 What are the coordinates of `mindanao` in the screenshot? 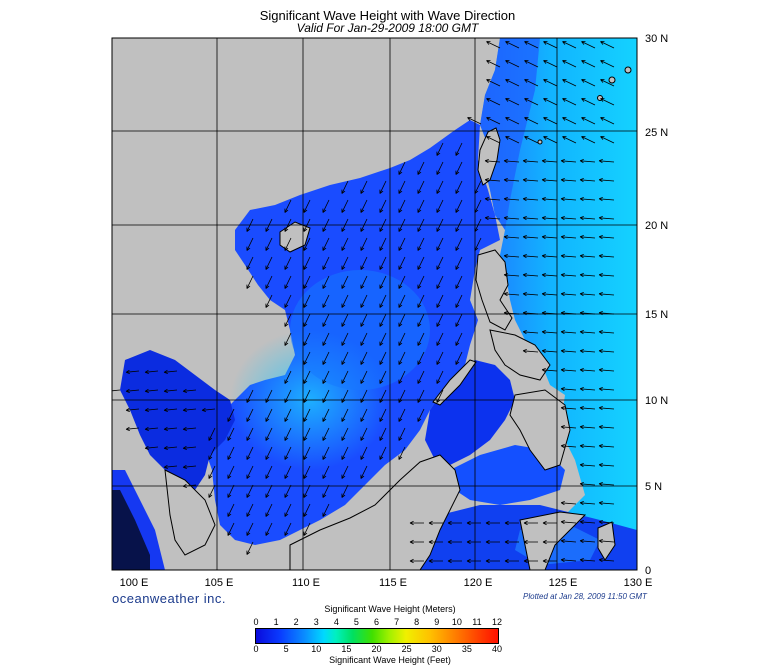 It's located at (540, 430).